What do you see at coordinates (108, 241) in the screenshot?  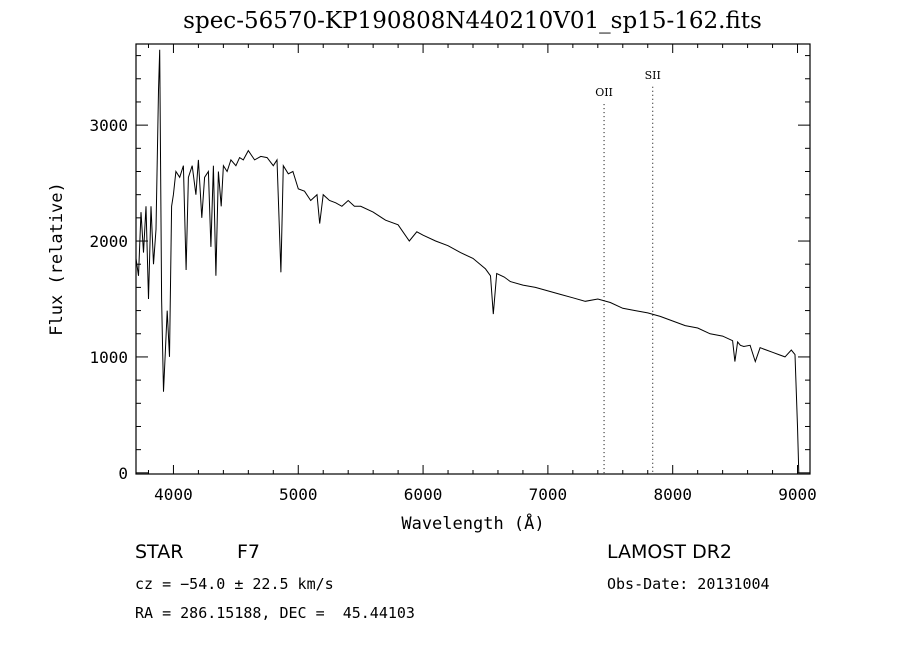 I see `y-tick-label: 2000` at bounding box center [108, 241].